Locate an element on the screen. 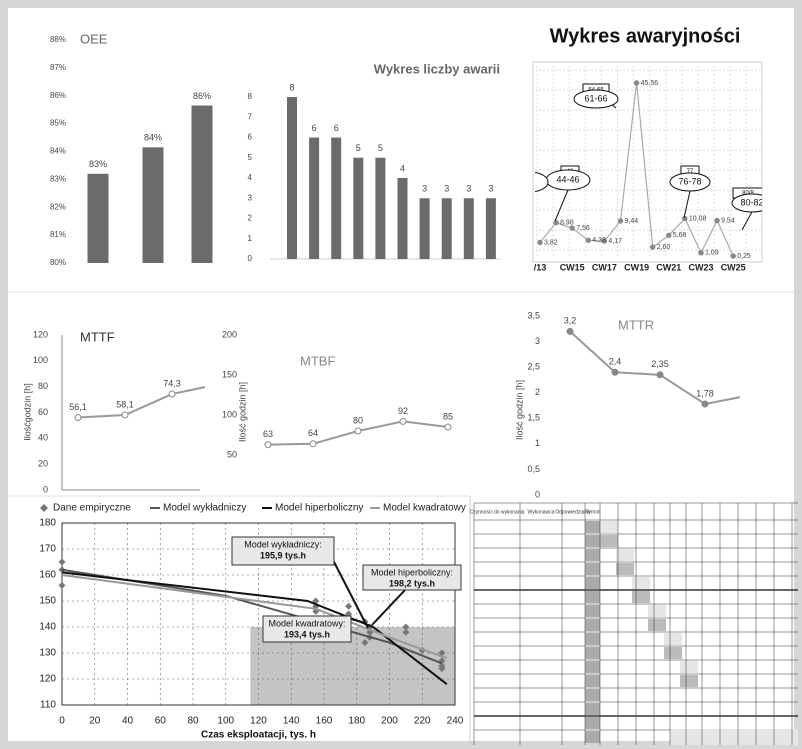 The height and width of the screenshot is (749, 802). y-tick-label: 20 is located at coordinates (43, 464).